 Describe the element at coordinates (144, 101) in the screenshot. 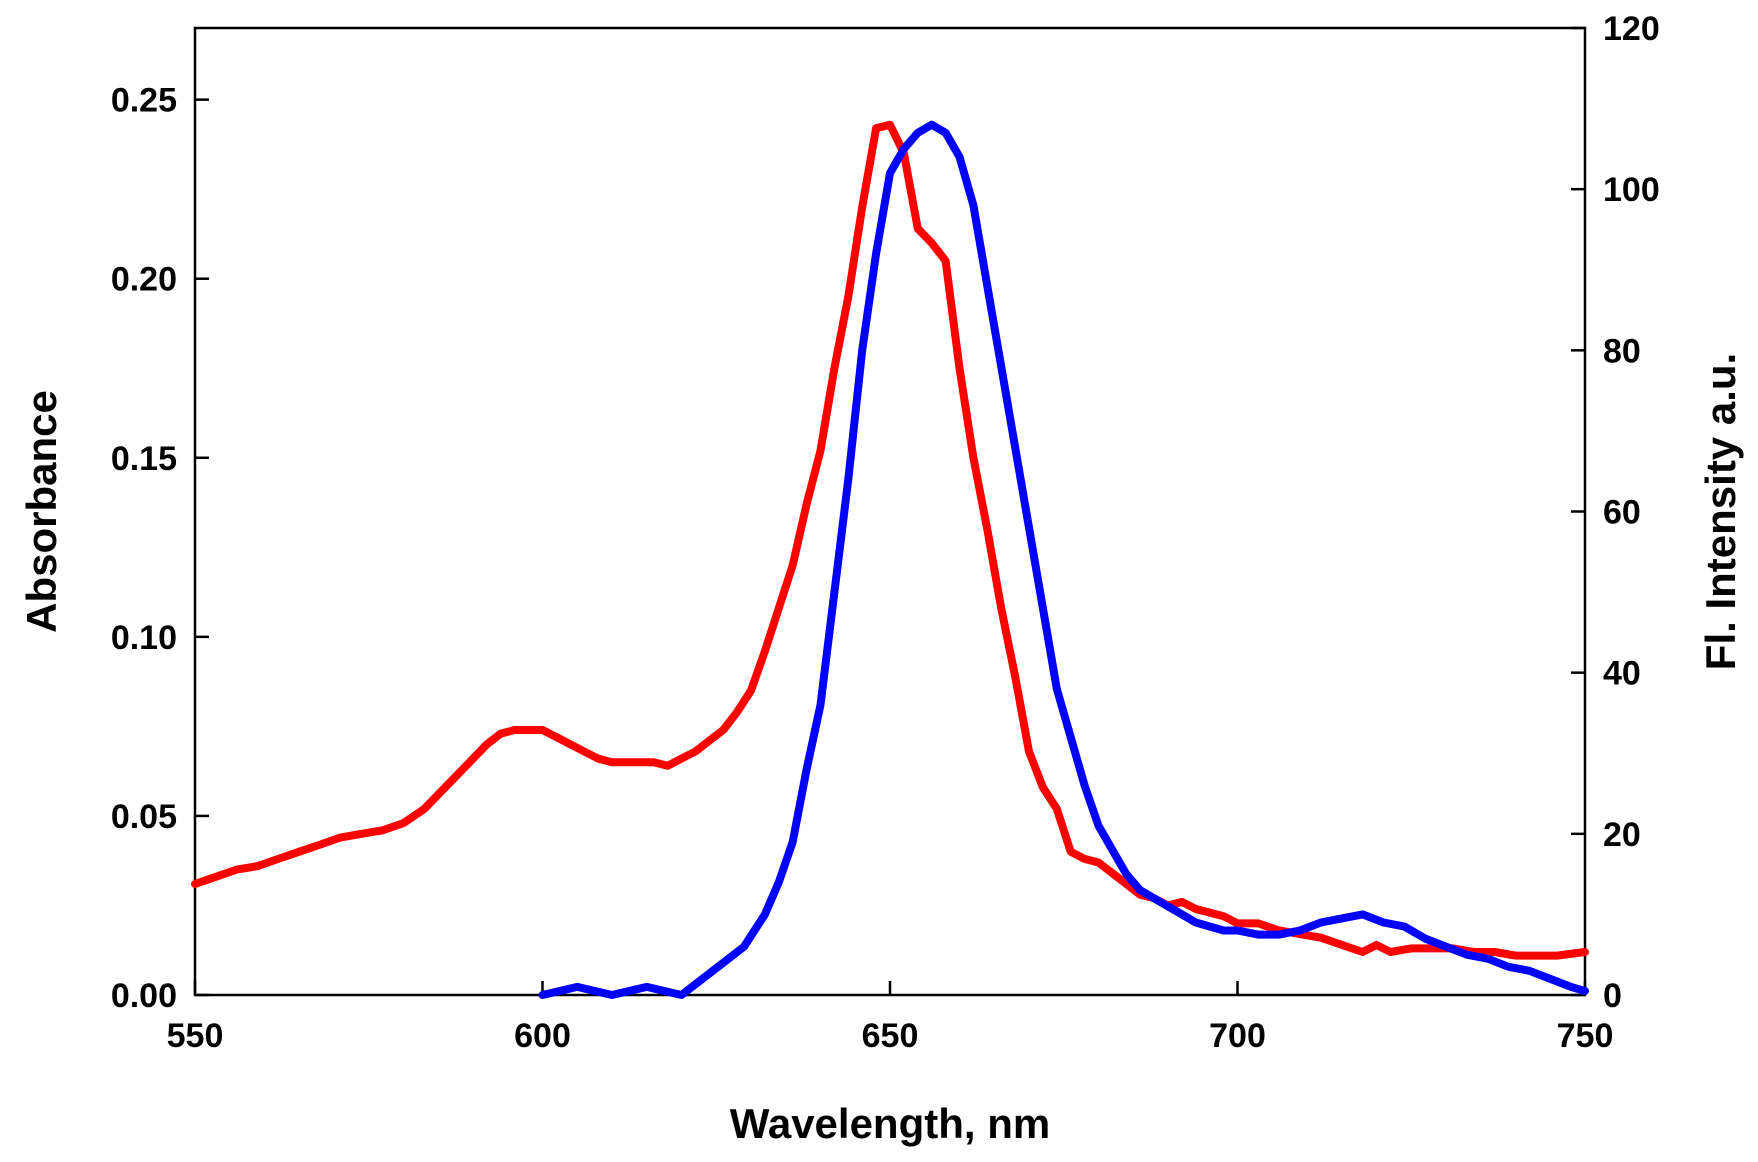

I see `y-tick-label: 0.25` at that location.